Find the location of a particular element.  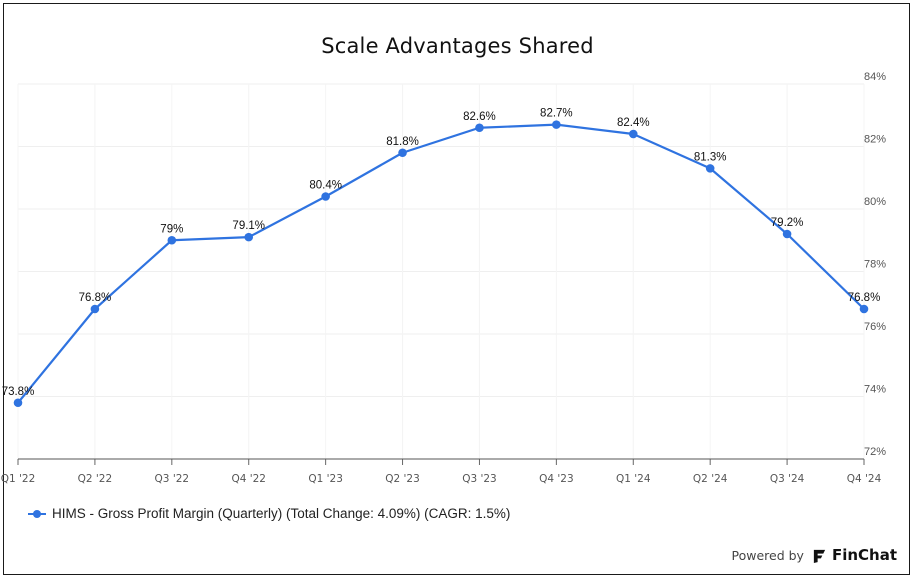

data-label: 79.1% is located at coordinates (248, 226).